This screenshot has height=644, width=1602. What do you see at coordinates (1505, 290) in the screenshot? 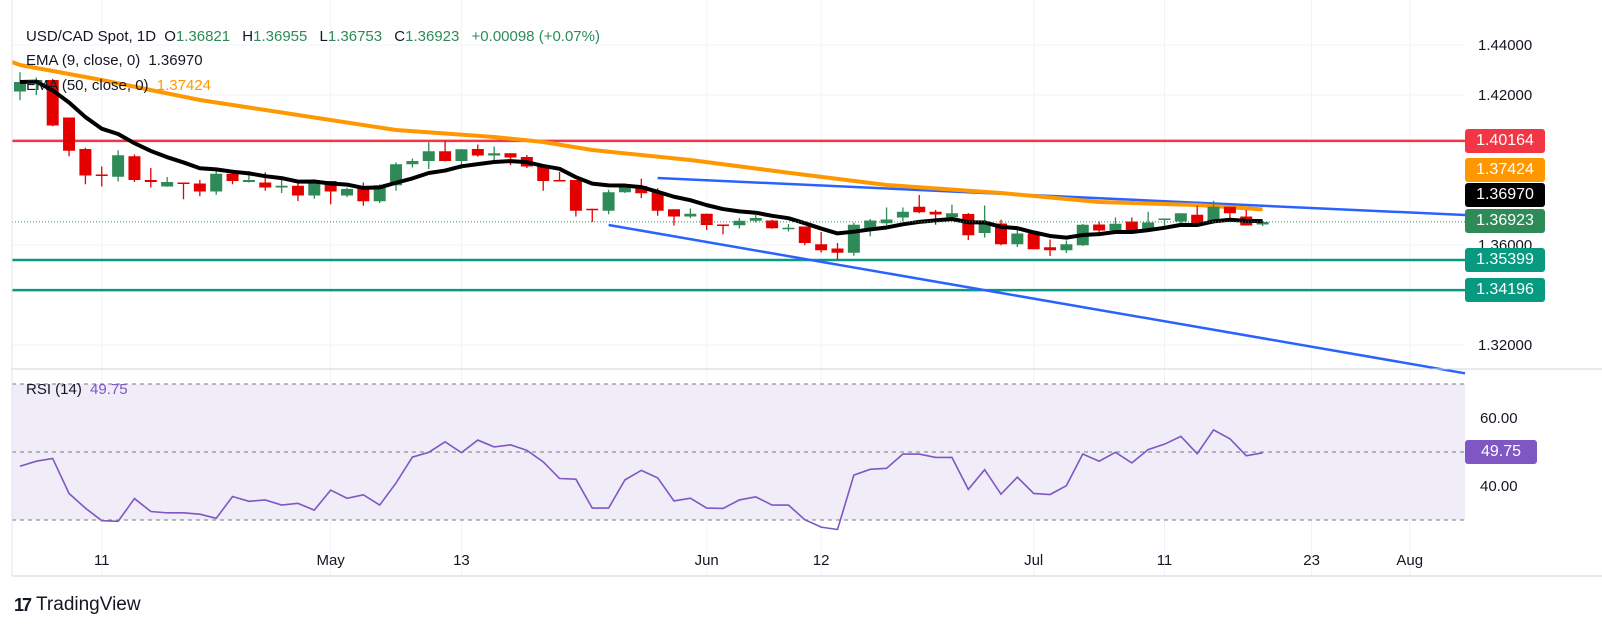
I see `level-label-support-2: 1.34196` at bounding box center [1505, 290].